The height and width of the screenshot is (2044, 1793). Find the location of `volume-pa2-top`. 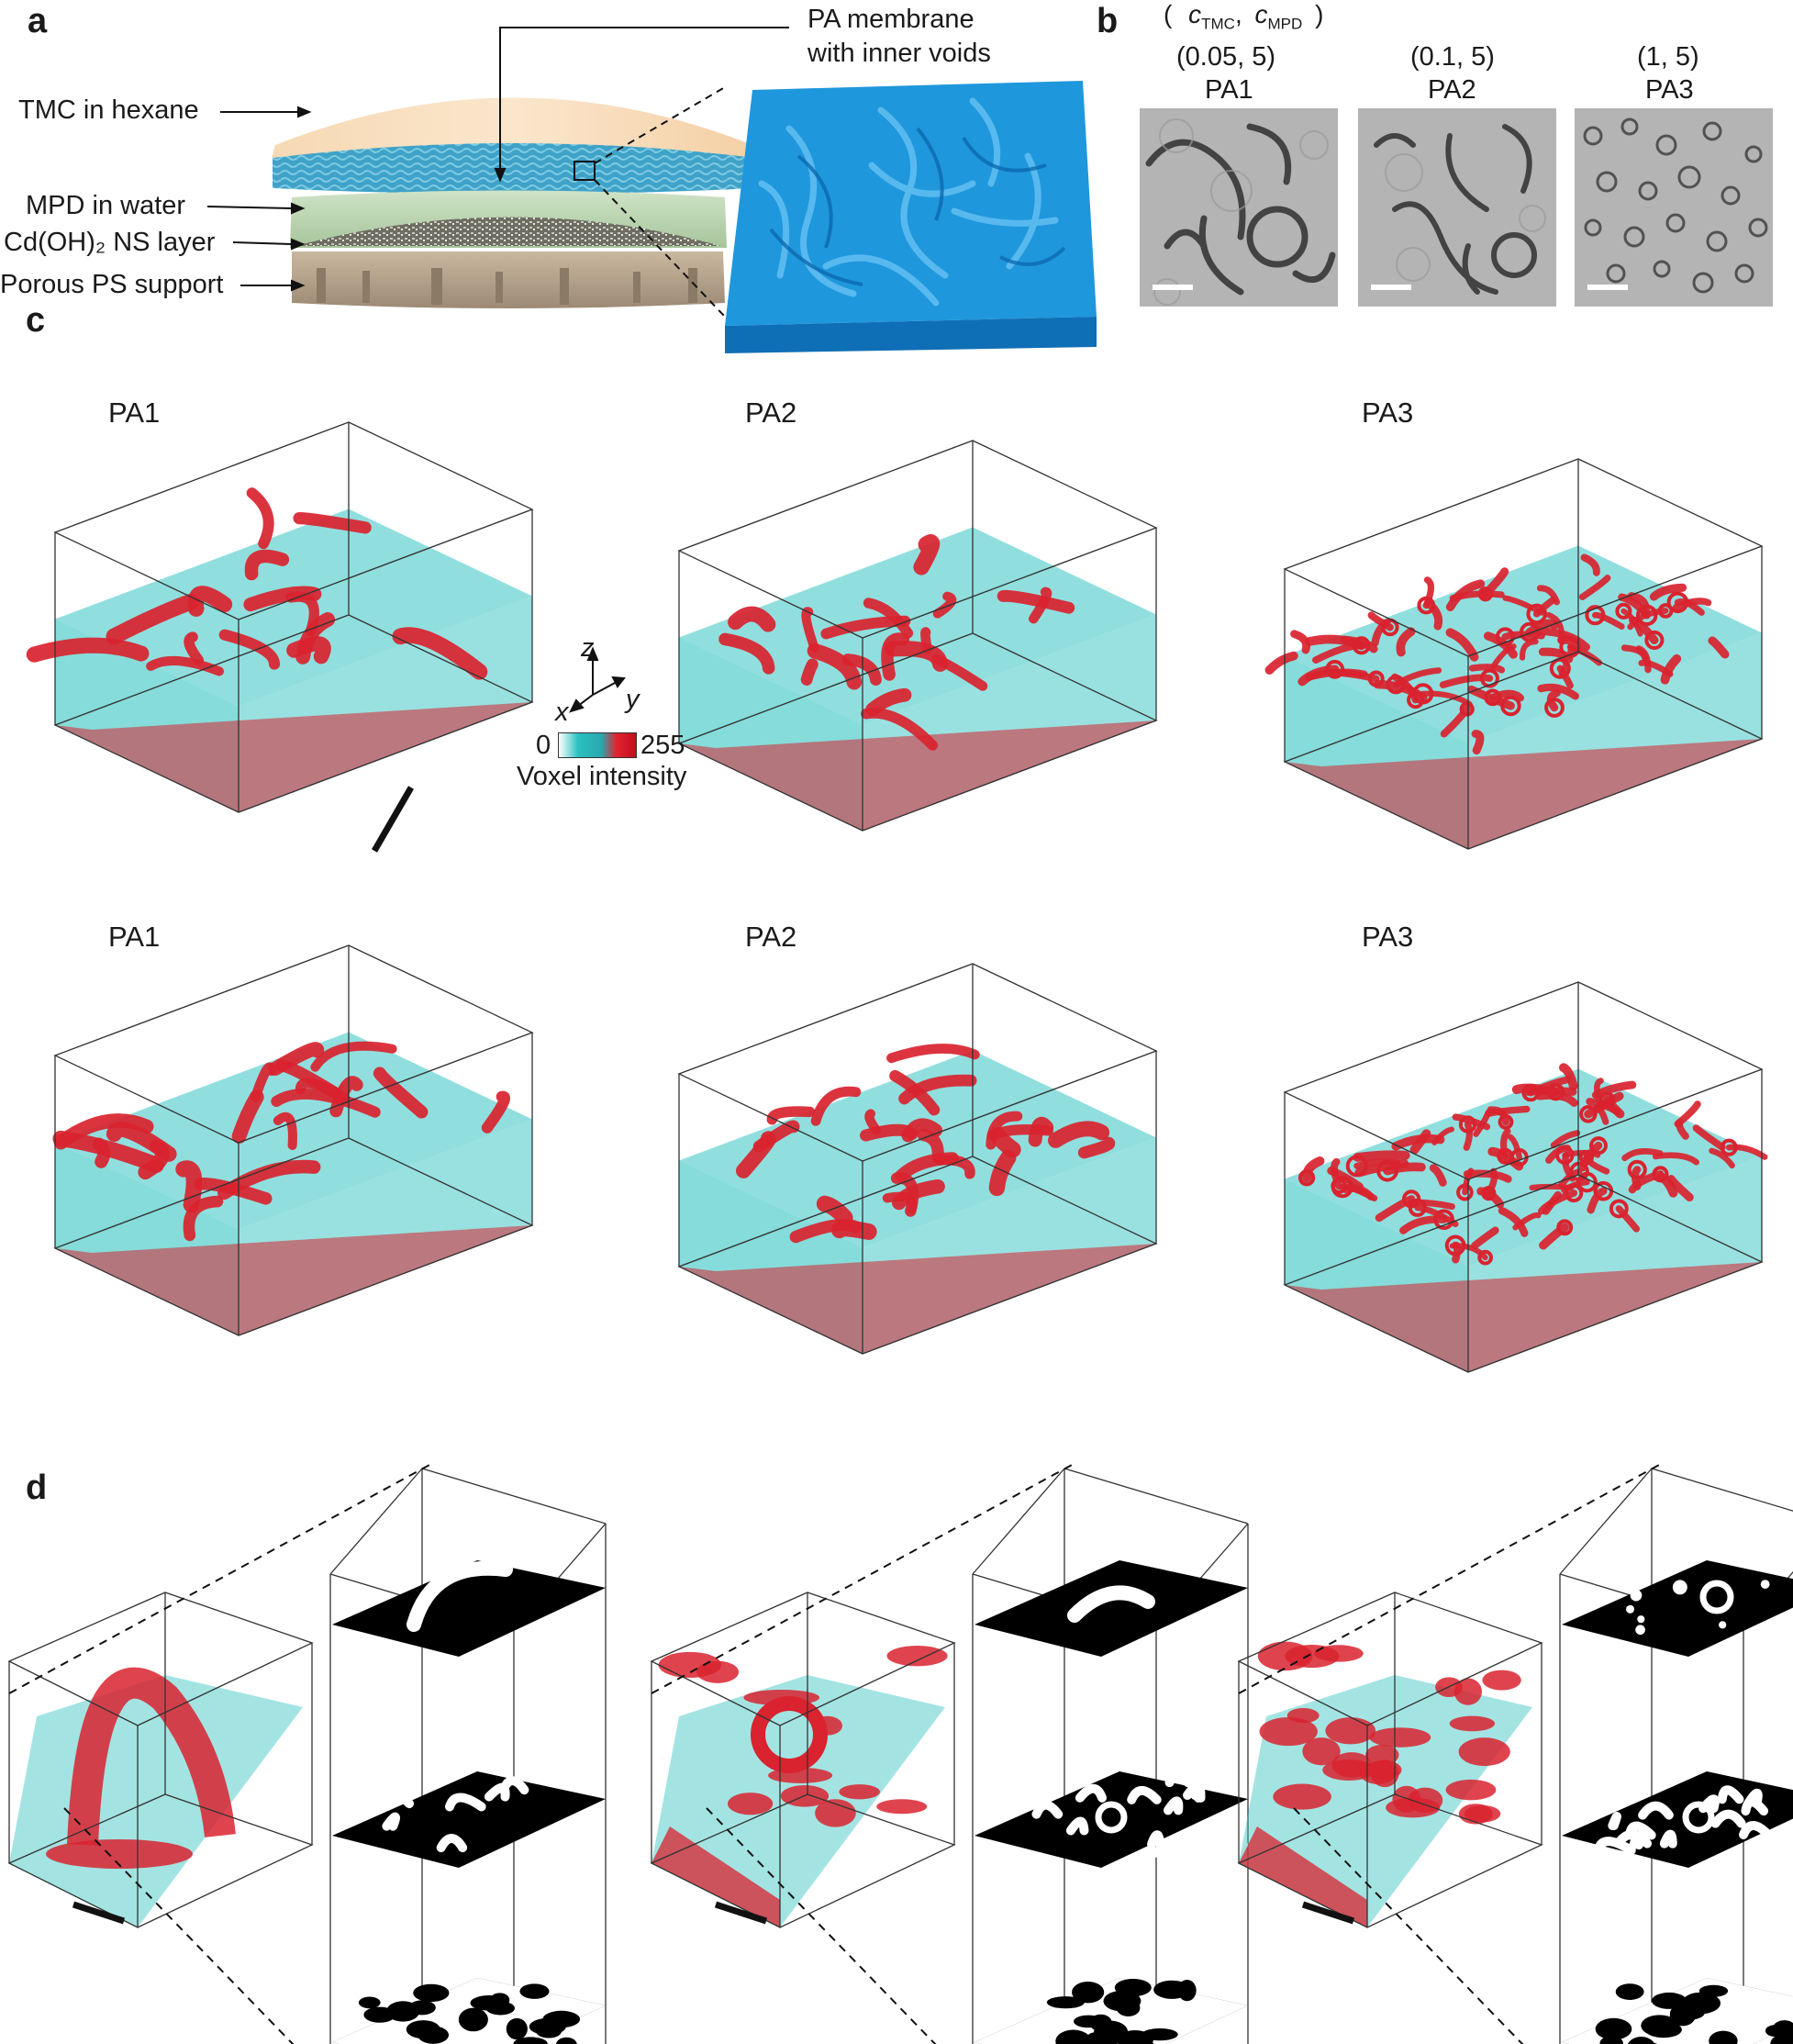

volume-pa2-top is located at coordinates (917, 636).